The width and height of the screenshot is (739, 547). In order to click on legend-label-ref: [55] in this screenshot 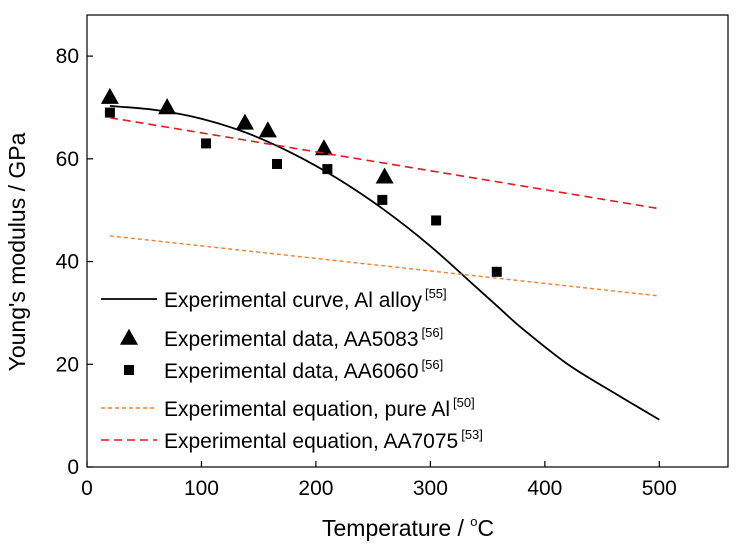, I will do `click(436, 293)`.